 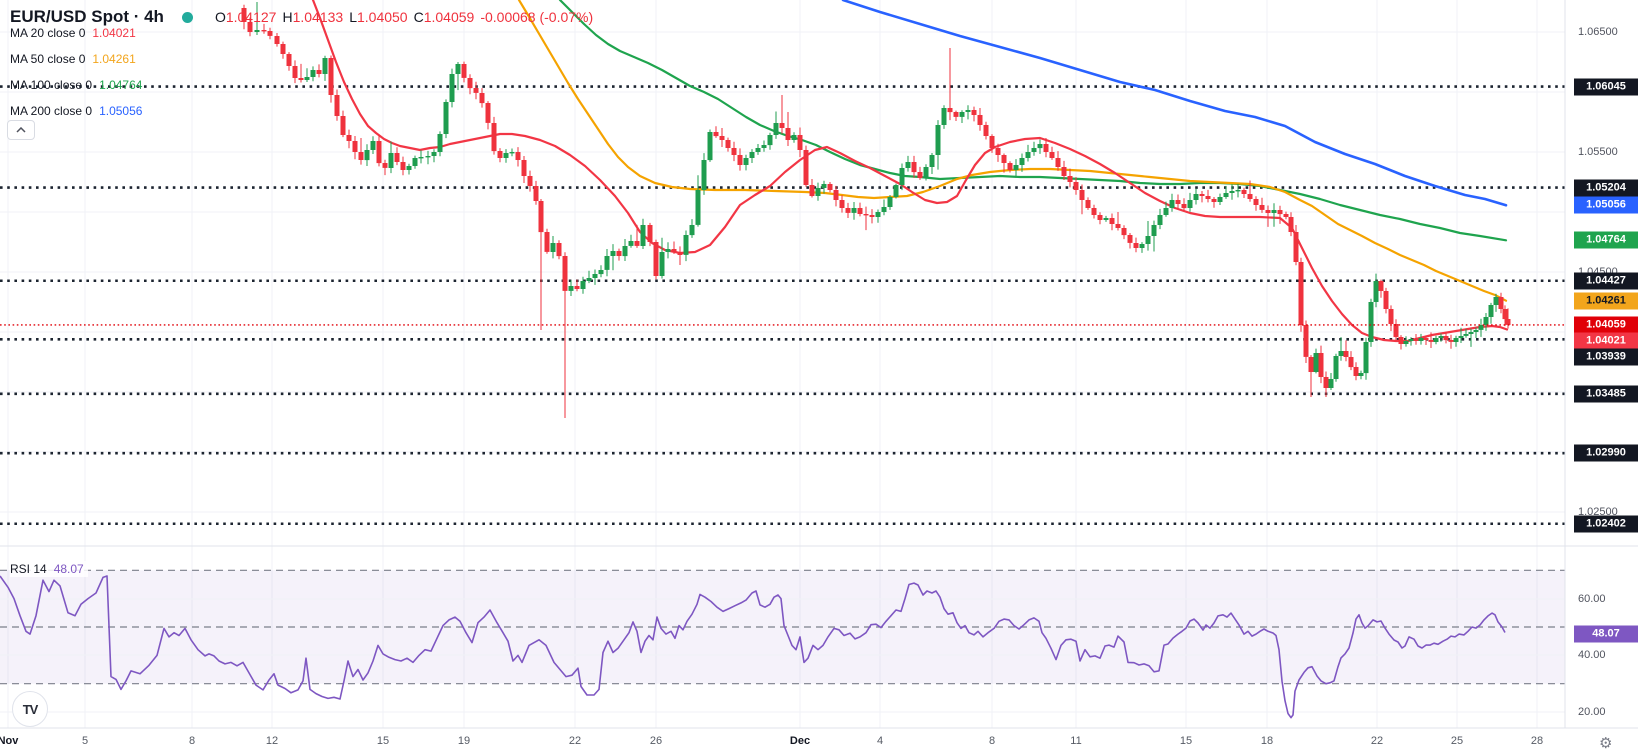 What do you see at coordinates (1606, 281) in the screenshot?
I see `price-badge: 1.04427` at bounding box center [1606, 281].